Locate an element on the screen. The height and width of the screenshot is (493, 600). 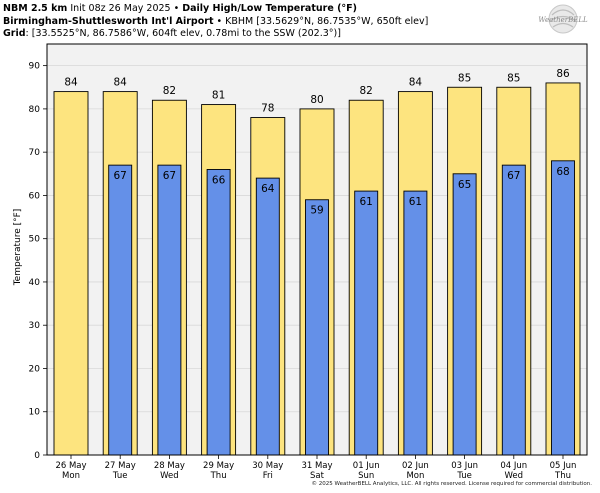
high-temp-label: 78 is located at coordinates (267, 109).